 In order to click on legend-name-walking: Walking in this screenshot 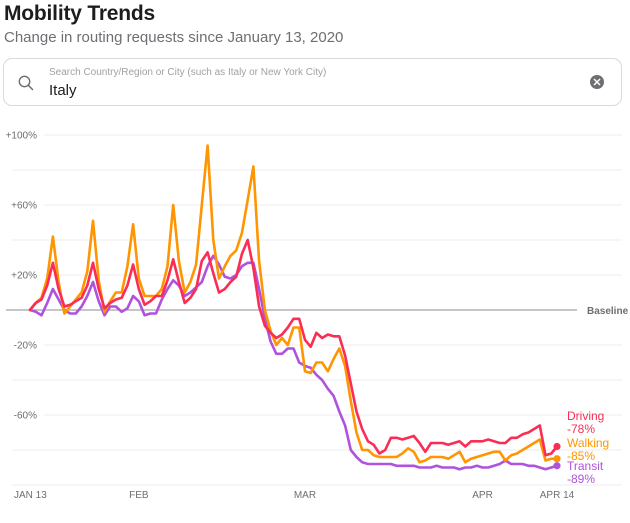, I will do `click(588, 443)`.